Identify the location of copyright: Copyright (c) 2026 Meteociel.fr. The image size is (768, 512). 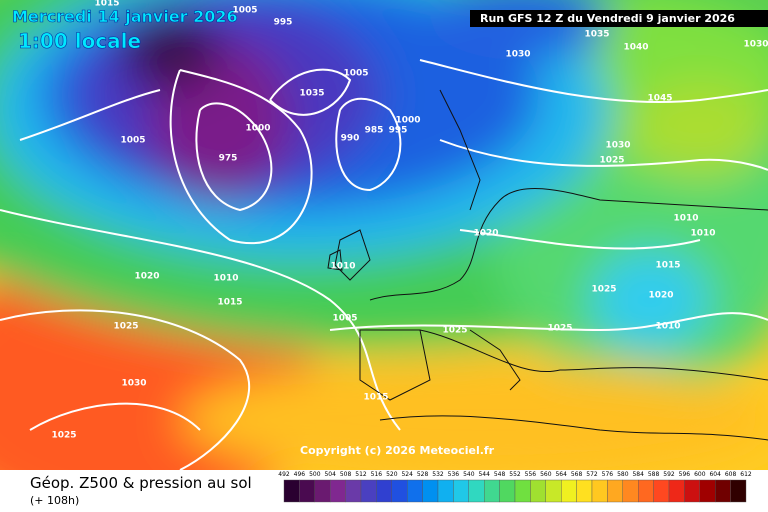
(397, 450).